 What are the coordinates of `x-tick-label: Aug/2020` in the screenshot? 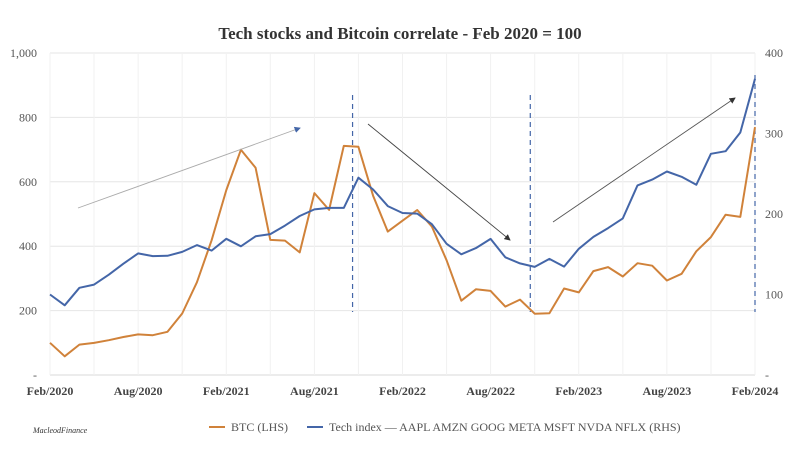 It's located at (138, 391).